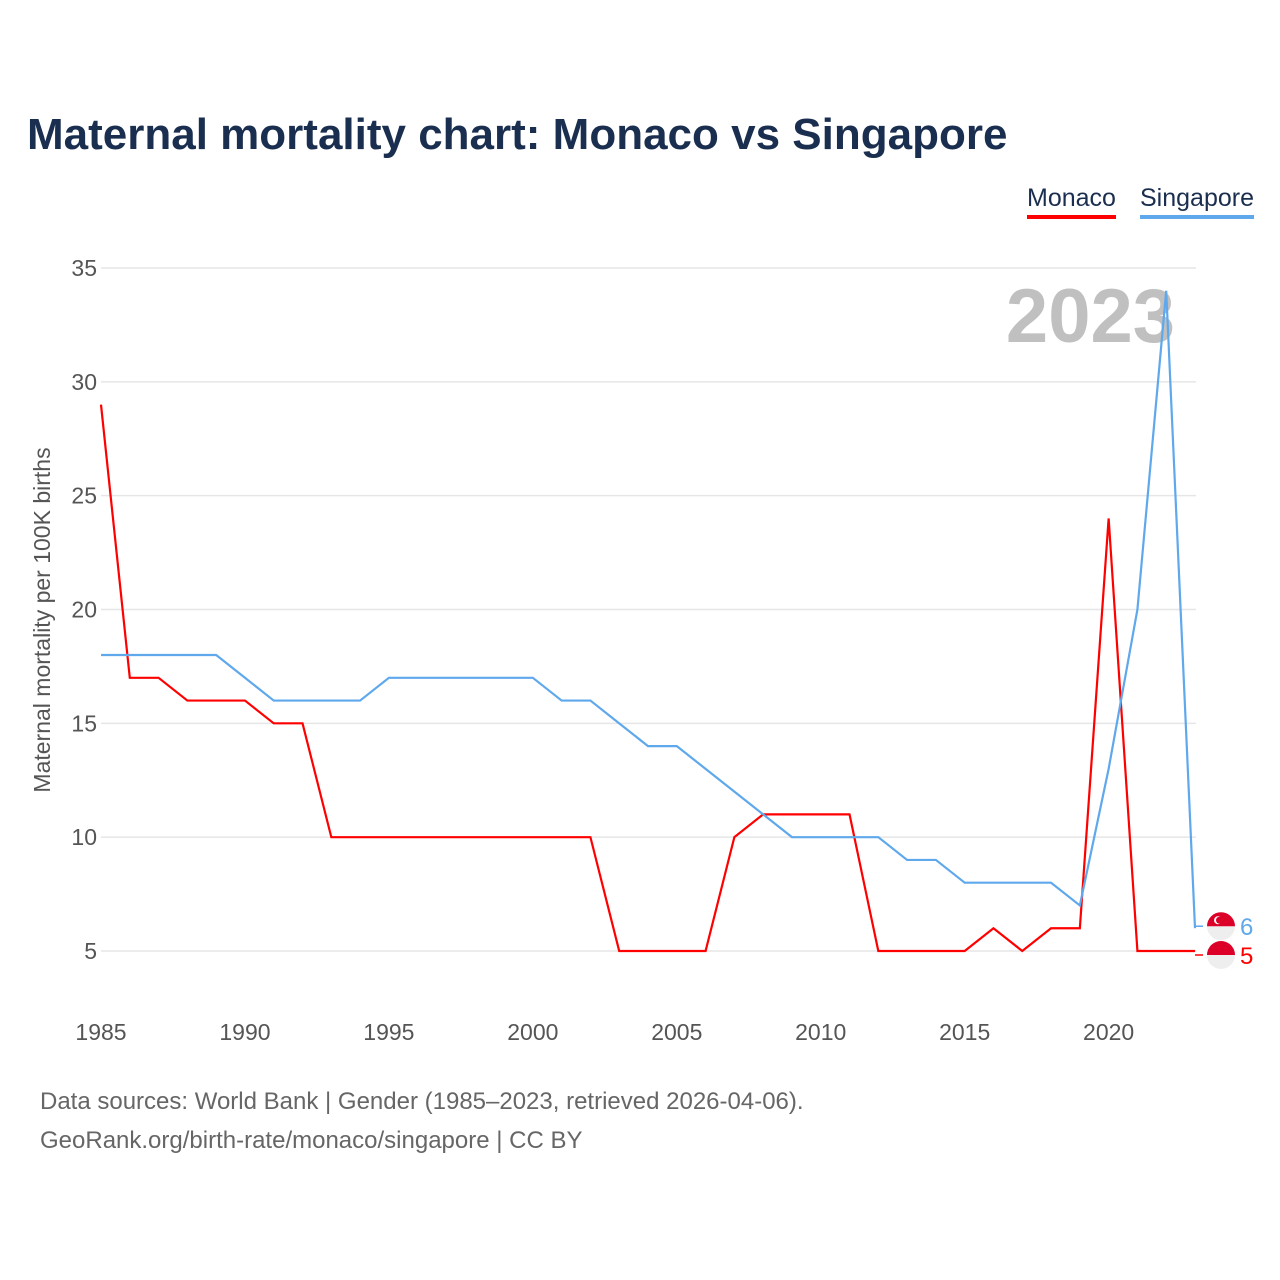  Describe the element at coordinates (964, 1032) in the screenshot. I see `x-tick-label: 2015` at that location.